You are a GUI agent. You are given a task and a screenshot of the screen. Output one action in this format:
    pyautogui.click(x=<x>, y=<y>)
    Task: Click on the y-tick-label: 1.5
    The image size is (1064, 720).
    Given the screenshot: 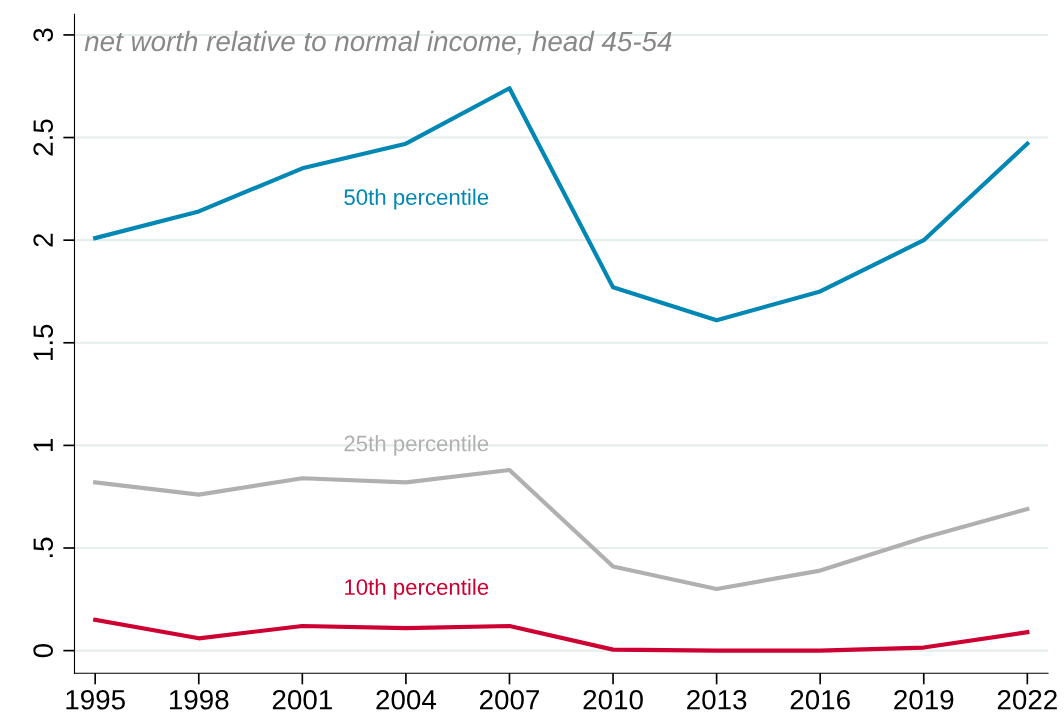 What is the action you would take?
    pyautogui.click(x=43, y=342)
    